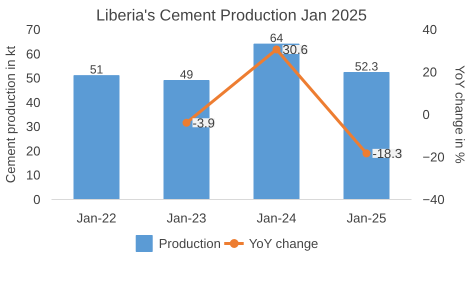  What do you see at coordinates (37, 199) in the screenshot?
I see `y-tick-label: 0` at bounding box center [37, 199].